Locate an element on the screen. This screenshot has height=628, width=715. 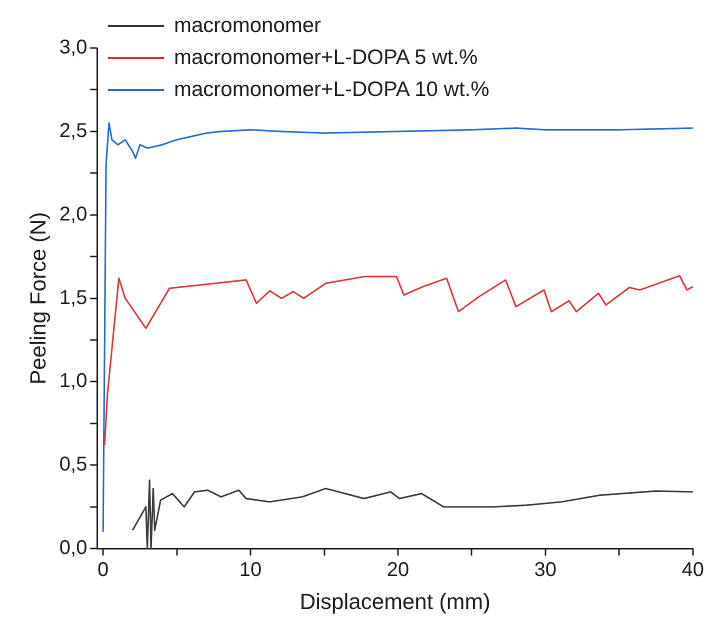
y-tick-label: 2,0 is located at coordinates (73, 214).